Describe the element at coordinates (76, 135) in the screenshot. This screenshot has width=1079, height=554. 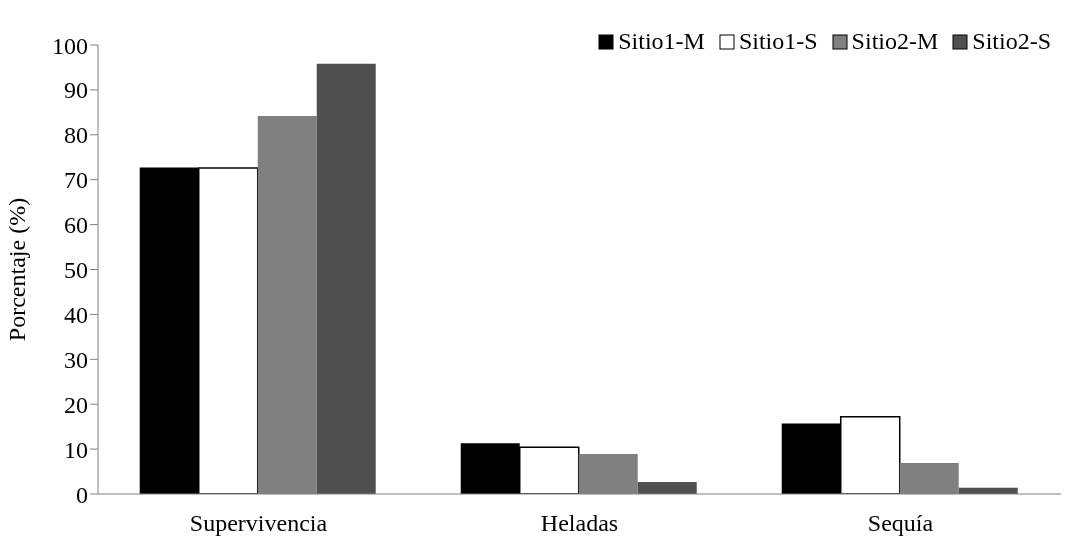
I see `y-tick-label: 80` at that location.